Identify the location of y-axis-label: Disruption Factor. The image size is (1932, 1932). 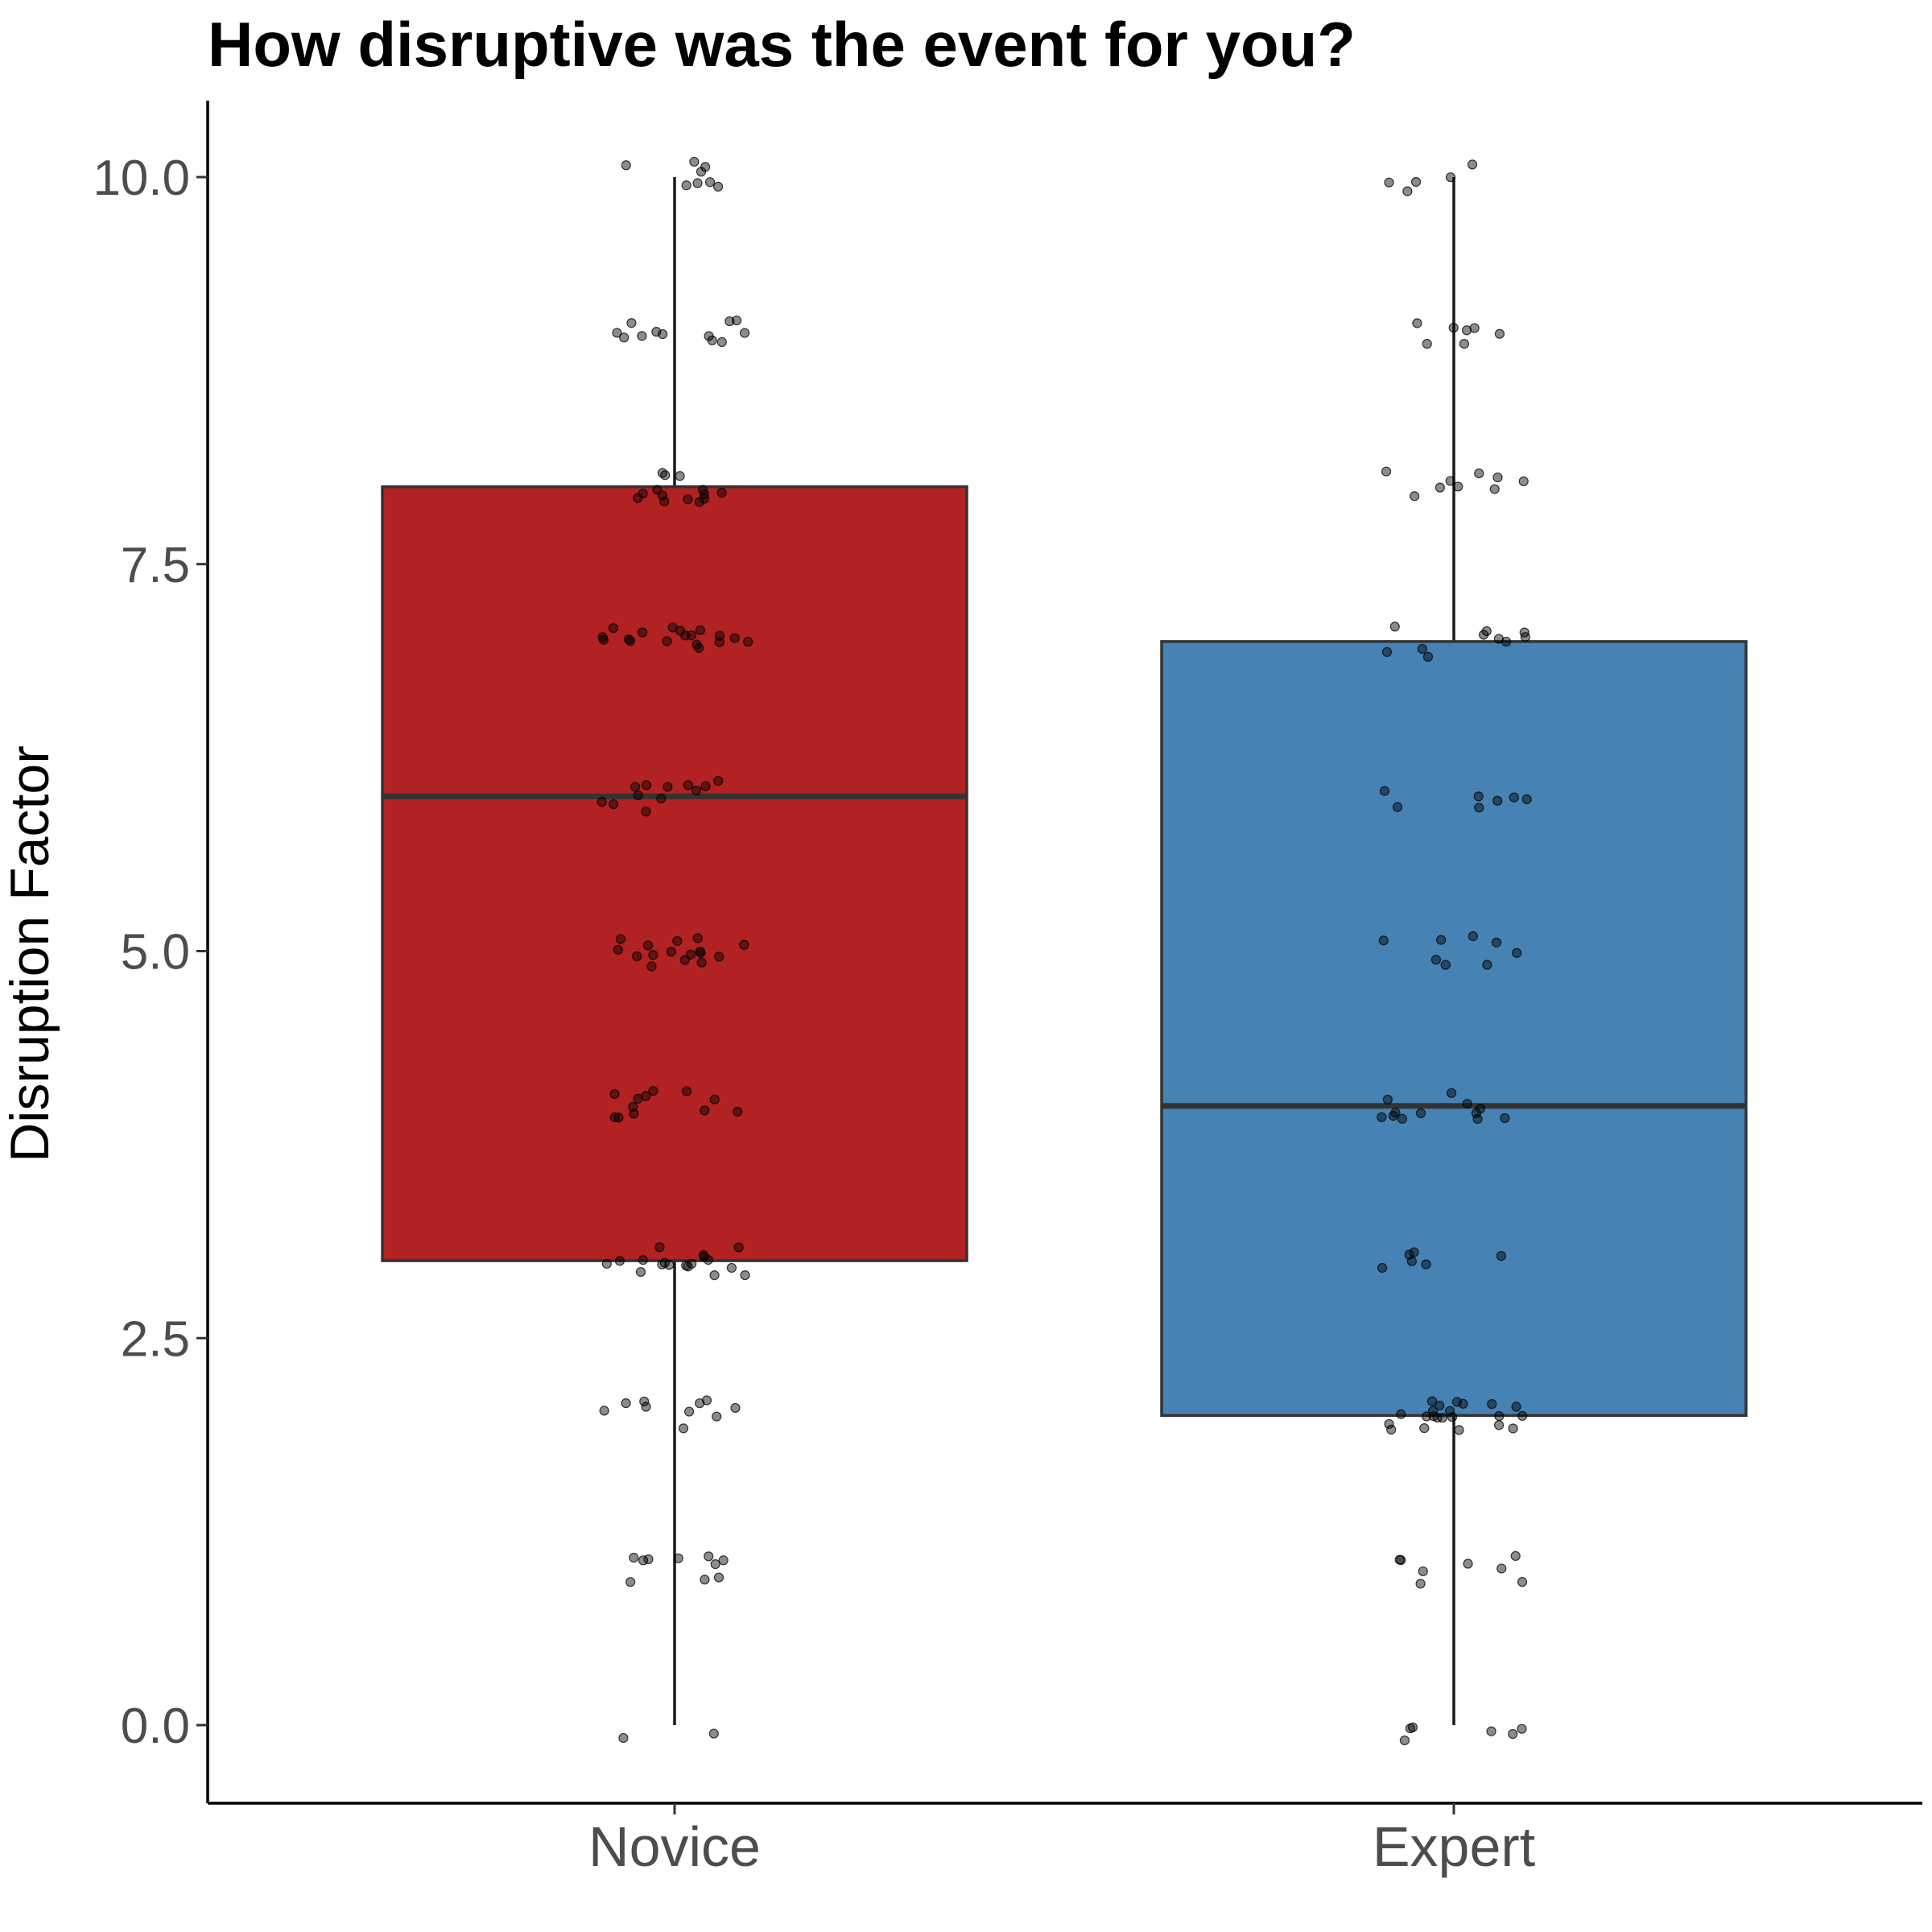
(30, 953).